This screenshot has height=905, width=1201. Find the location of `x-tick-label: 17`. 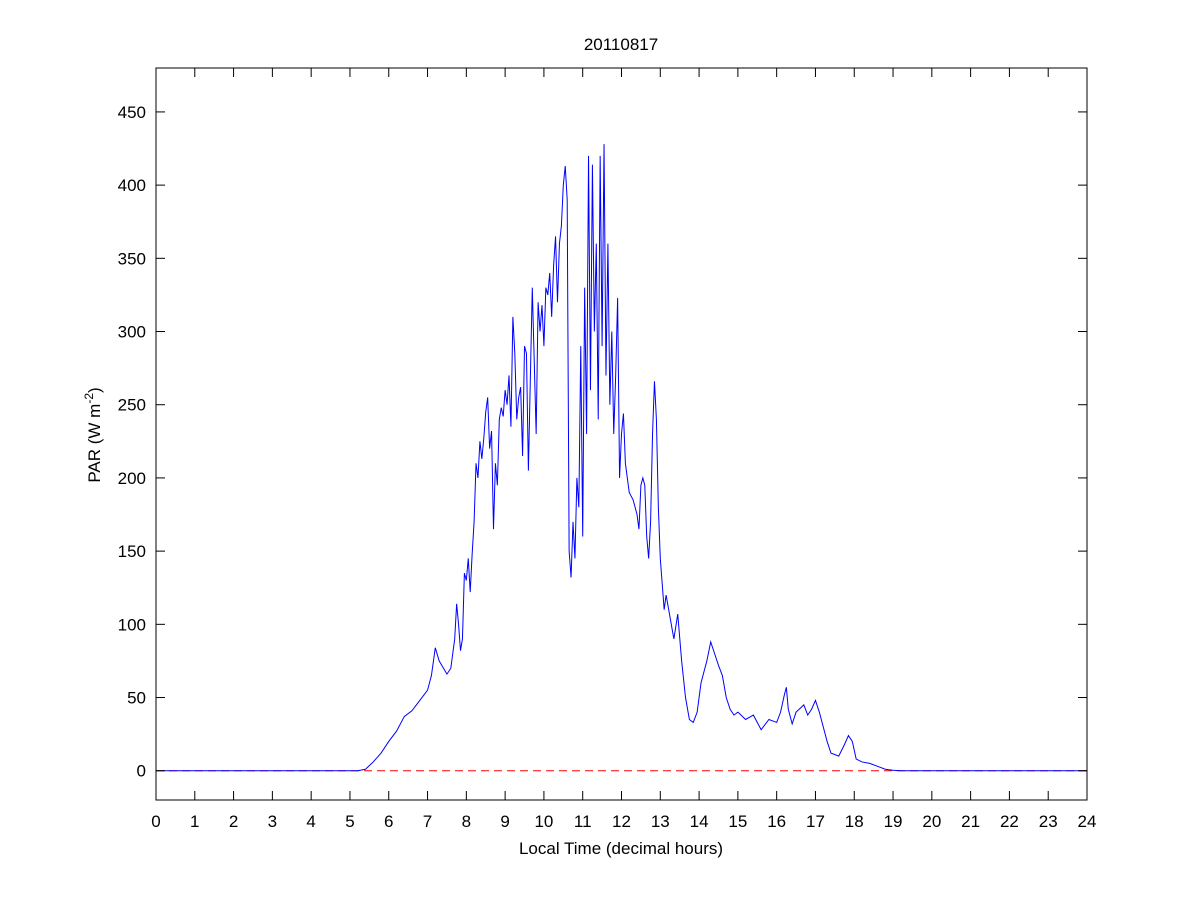

x-tick-label: 17 is located at coordinates (815, 821).